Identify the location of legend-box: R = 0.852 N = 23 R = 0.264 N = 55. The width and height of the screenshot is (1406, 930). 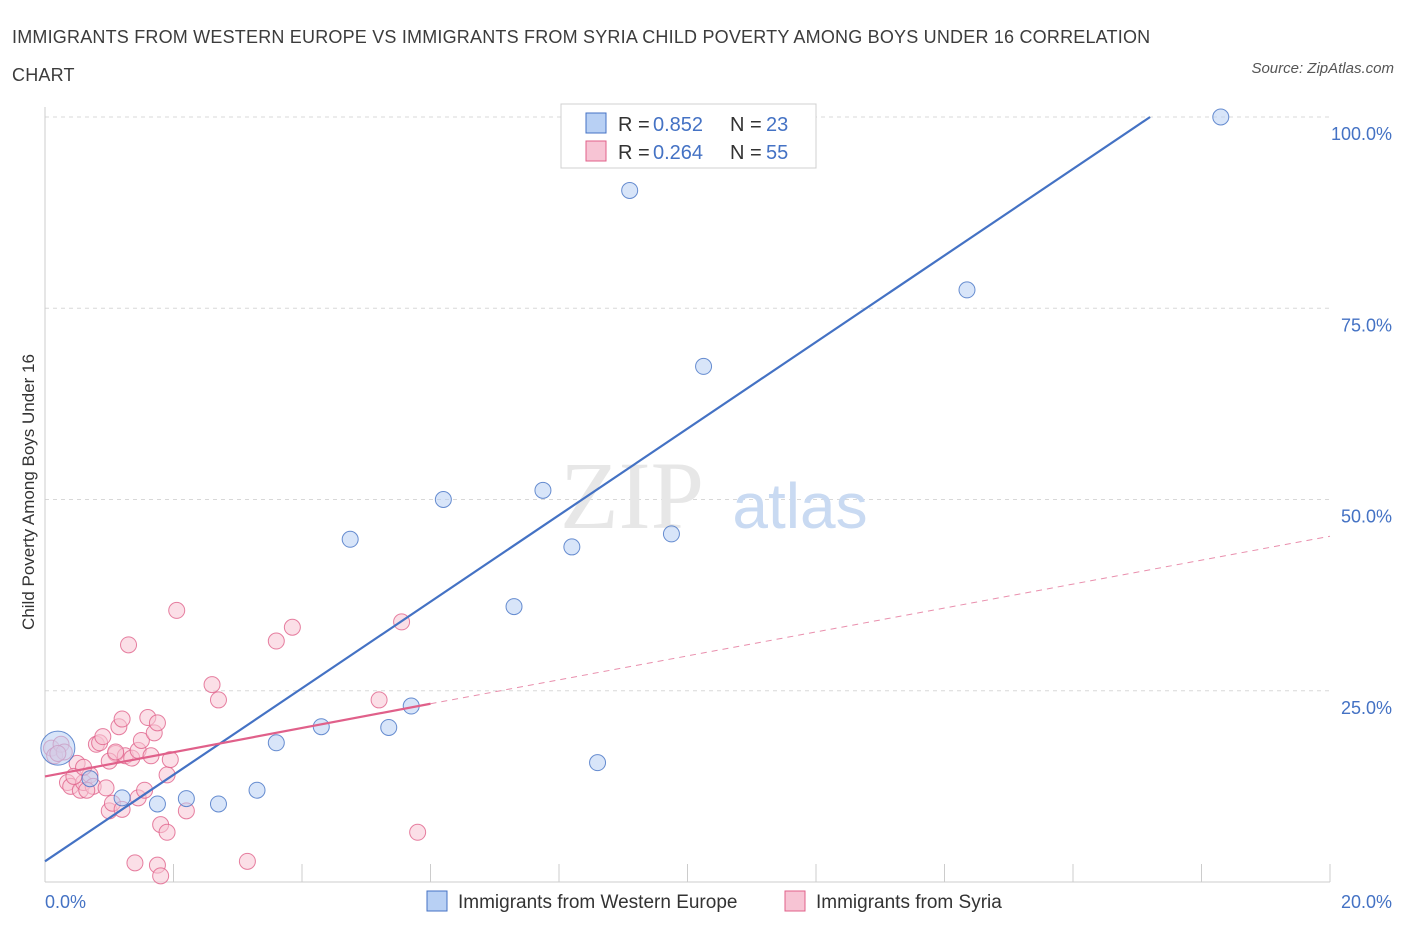
(688, 136).